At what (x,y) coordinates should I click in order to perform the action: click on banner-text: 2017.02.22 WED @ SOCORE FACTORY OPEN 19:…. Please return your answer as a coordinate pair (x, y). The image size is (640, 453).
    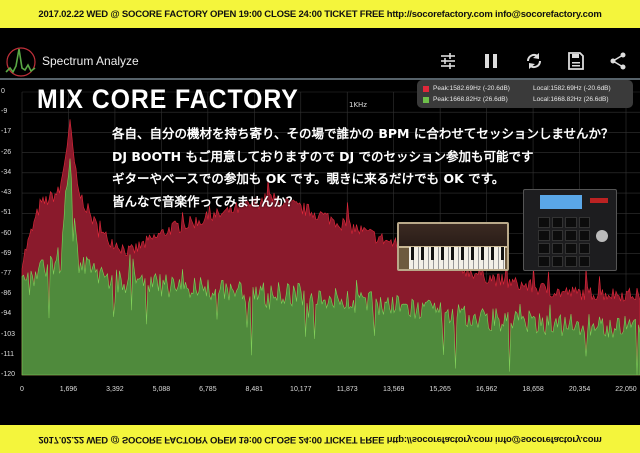
    Looking at the image, I should click on (320, 14).